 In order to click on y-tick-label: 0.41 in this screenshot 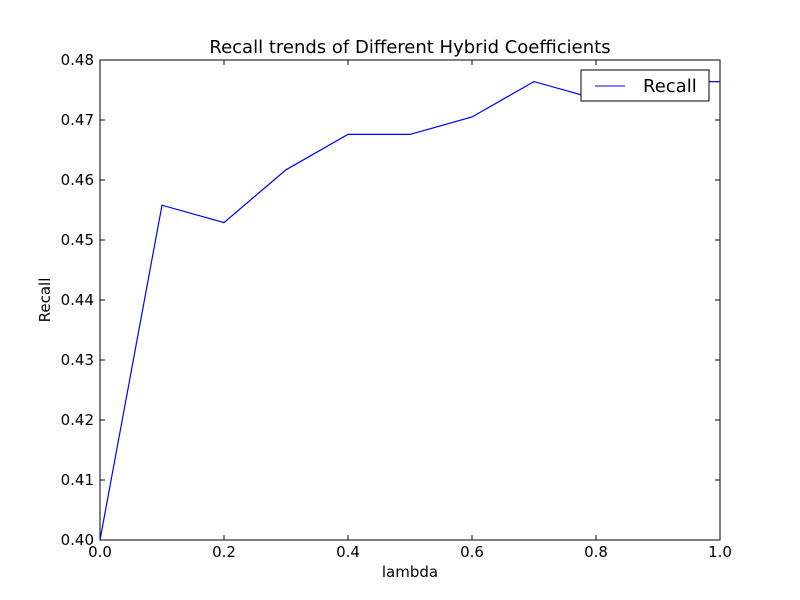, I will do `click(77, 480)`.